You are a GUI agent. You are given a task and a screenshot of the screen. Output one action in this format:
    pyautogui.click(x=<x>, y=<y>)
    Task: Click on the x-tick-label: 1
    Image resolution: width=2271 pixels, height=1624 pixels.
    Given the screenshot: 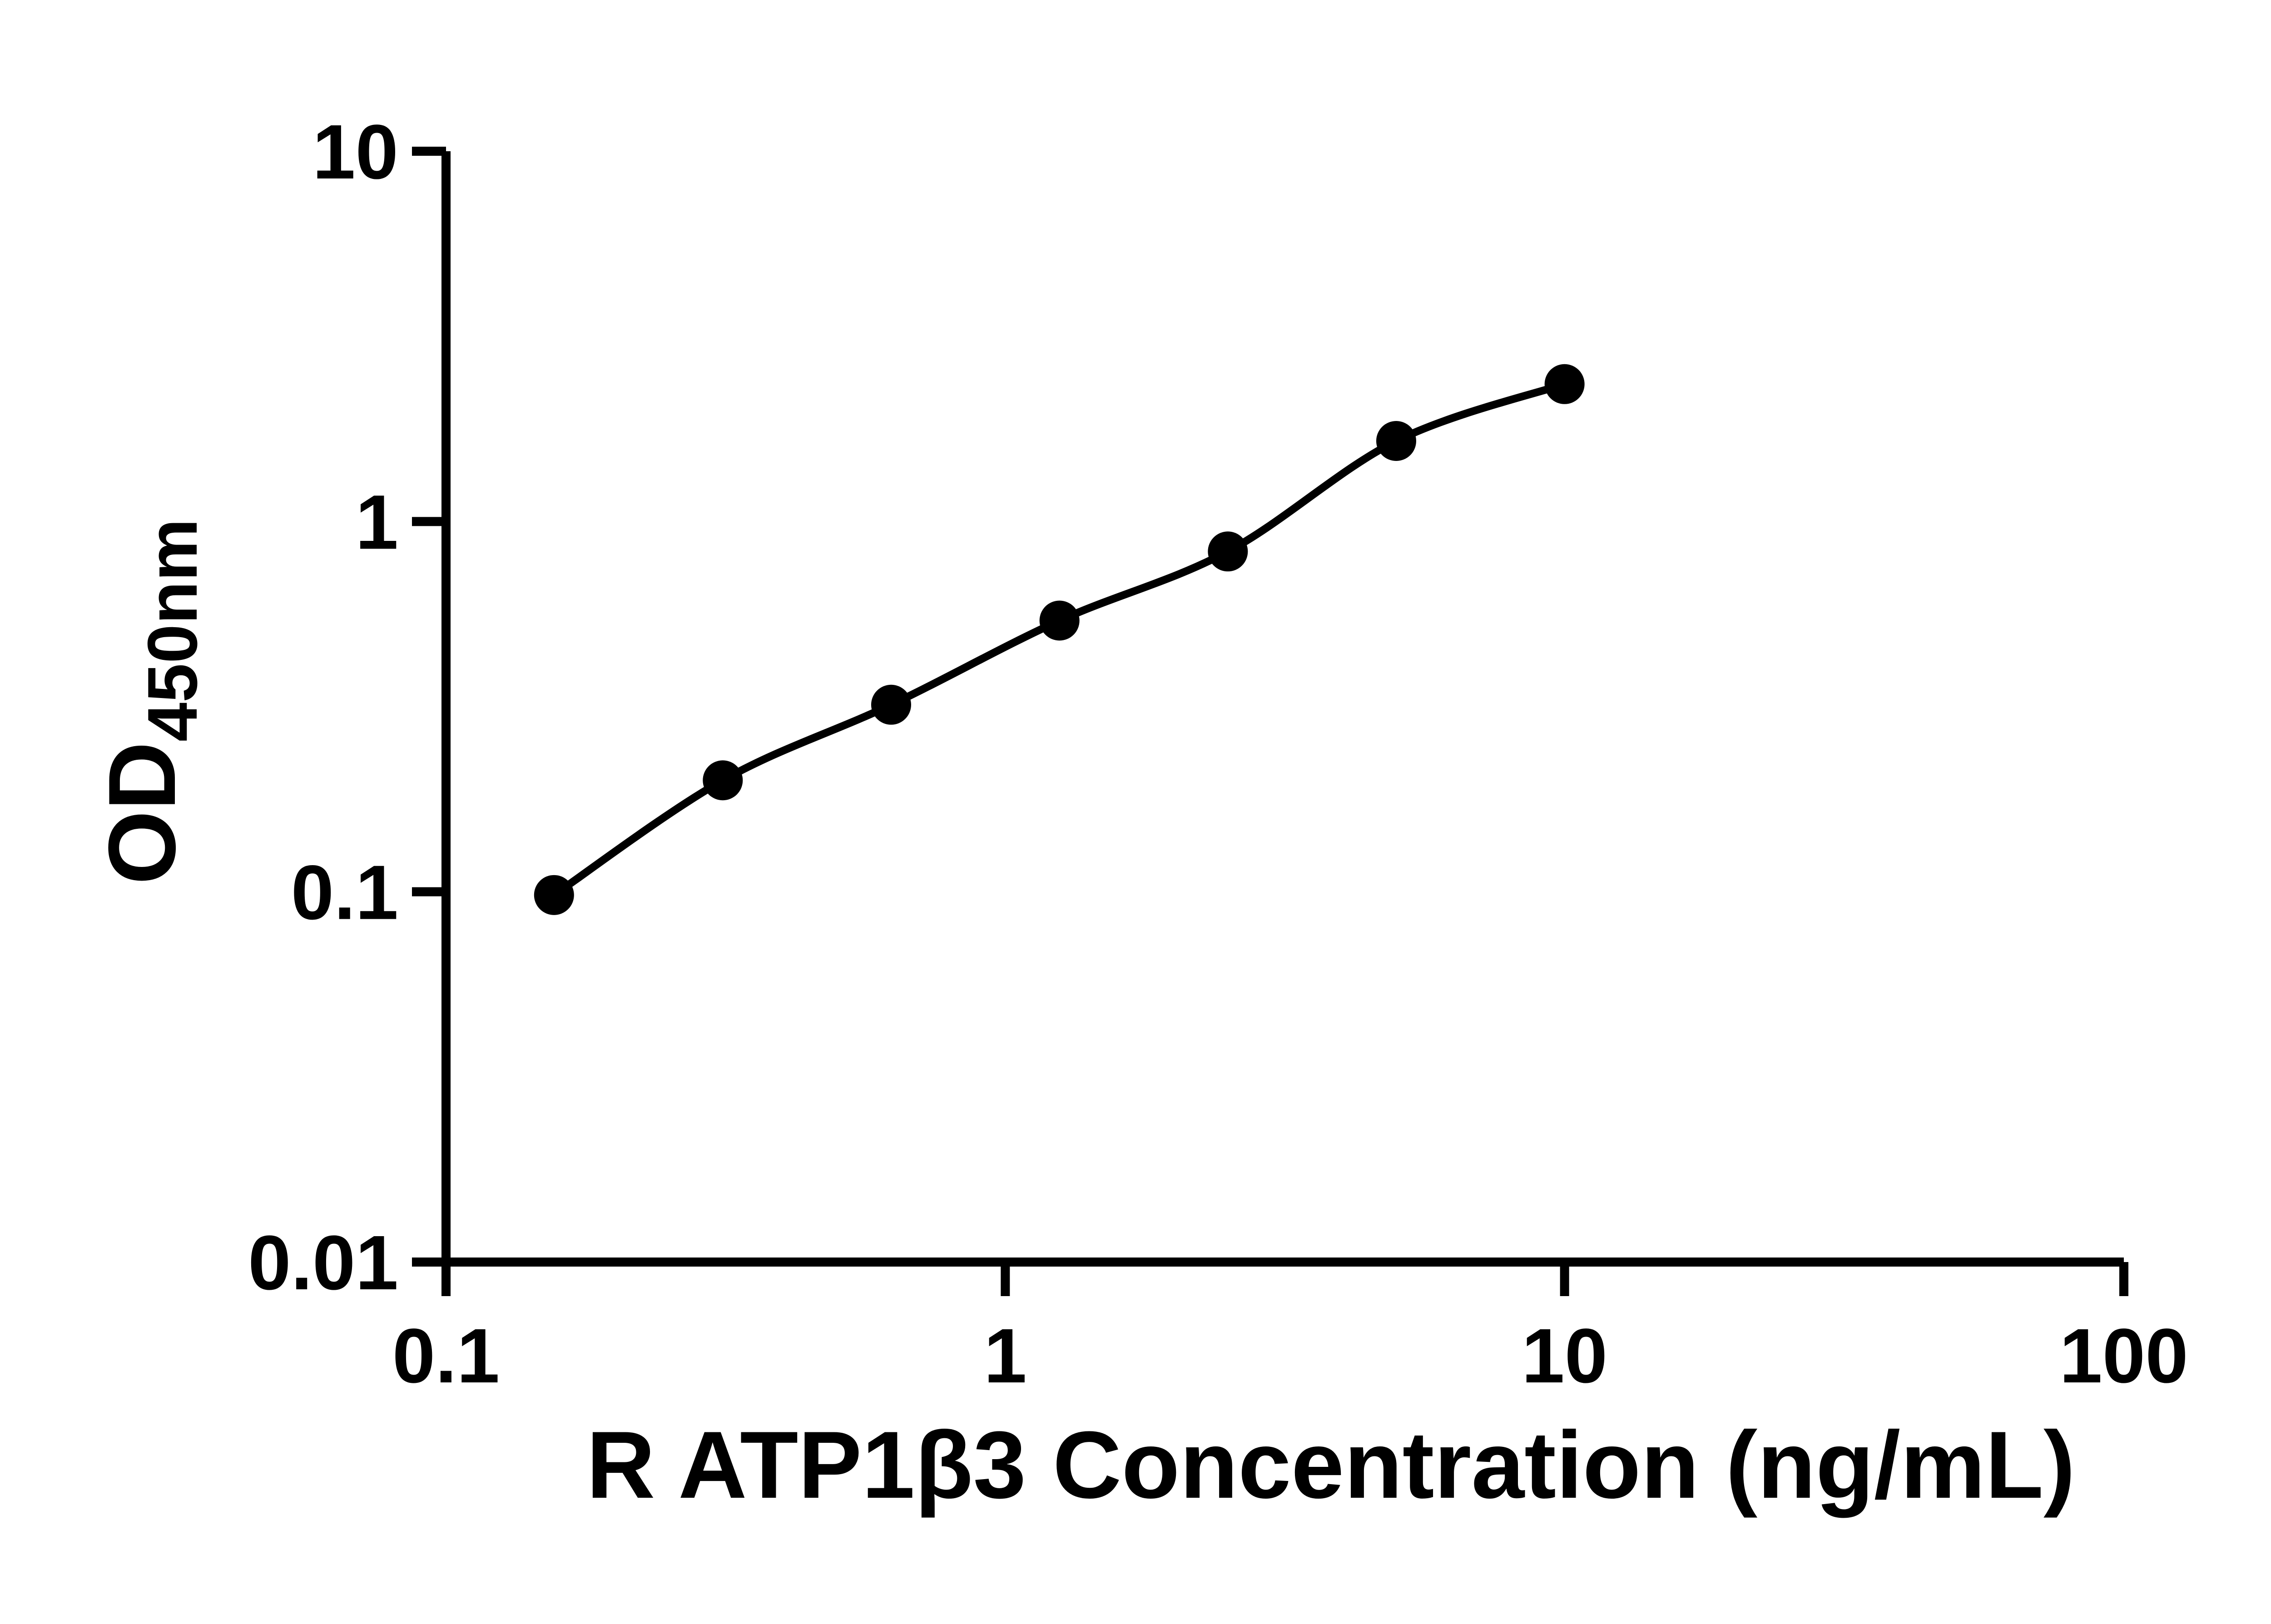 What is the action you would take?
    pyautogui.click(x=1005, y=1356)
    